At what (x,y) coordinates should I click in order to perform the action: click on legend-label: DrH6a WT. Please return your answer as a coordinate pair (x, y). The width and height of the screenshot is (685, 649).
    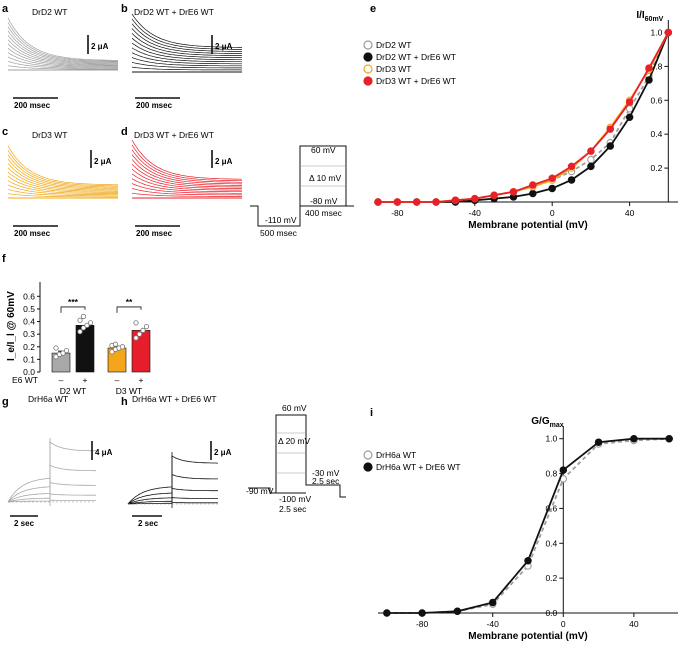
    Looking at the image, I should click on (396, 455).